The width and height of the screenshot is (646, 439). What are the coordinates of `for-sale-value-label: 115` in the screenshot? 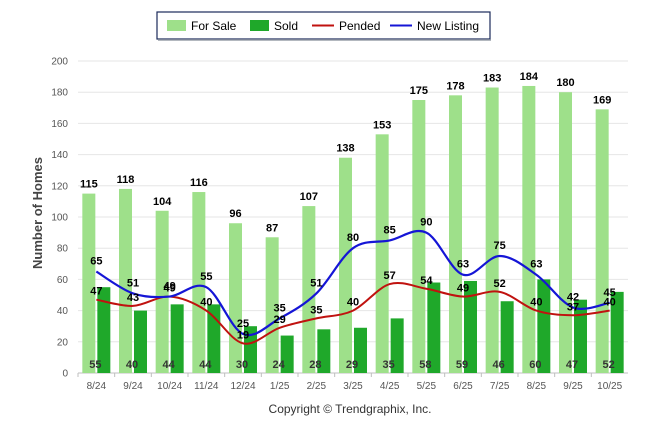 It's located at (89, 185).